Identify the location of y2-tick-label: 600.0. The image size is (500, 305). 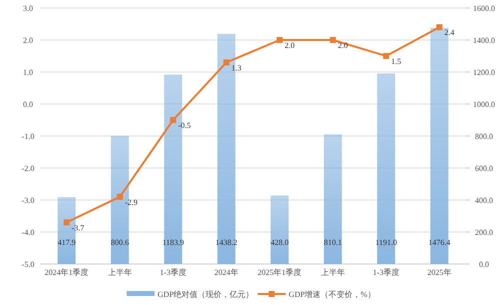
(484, 168).